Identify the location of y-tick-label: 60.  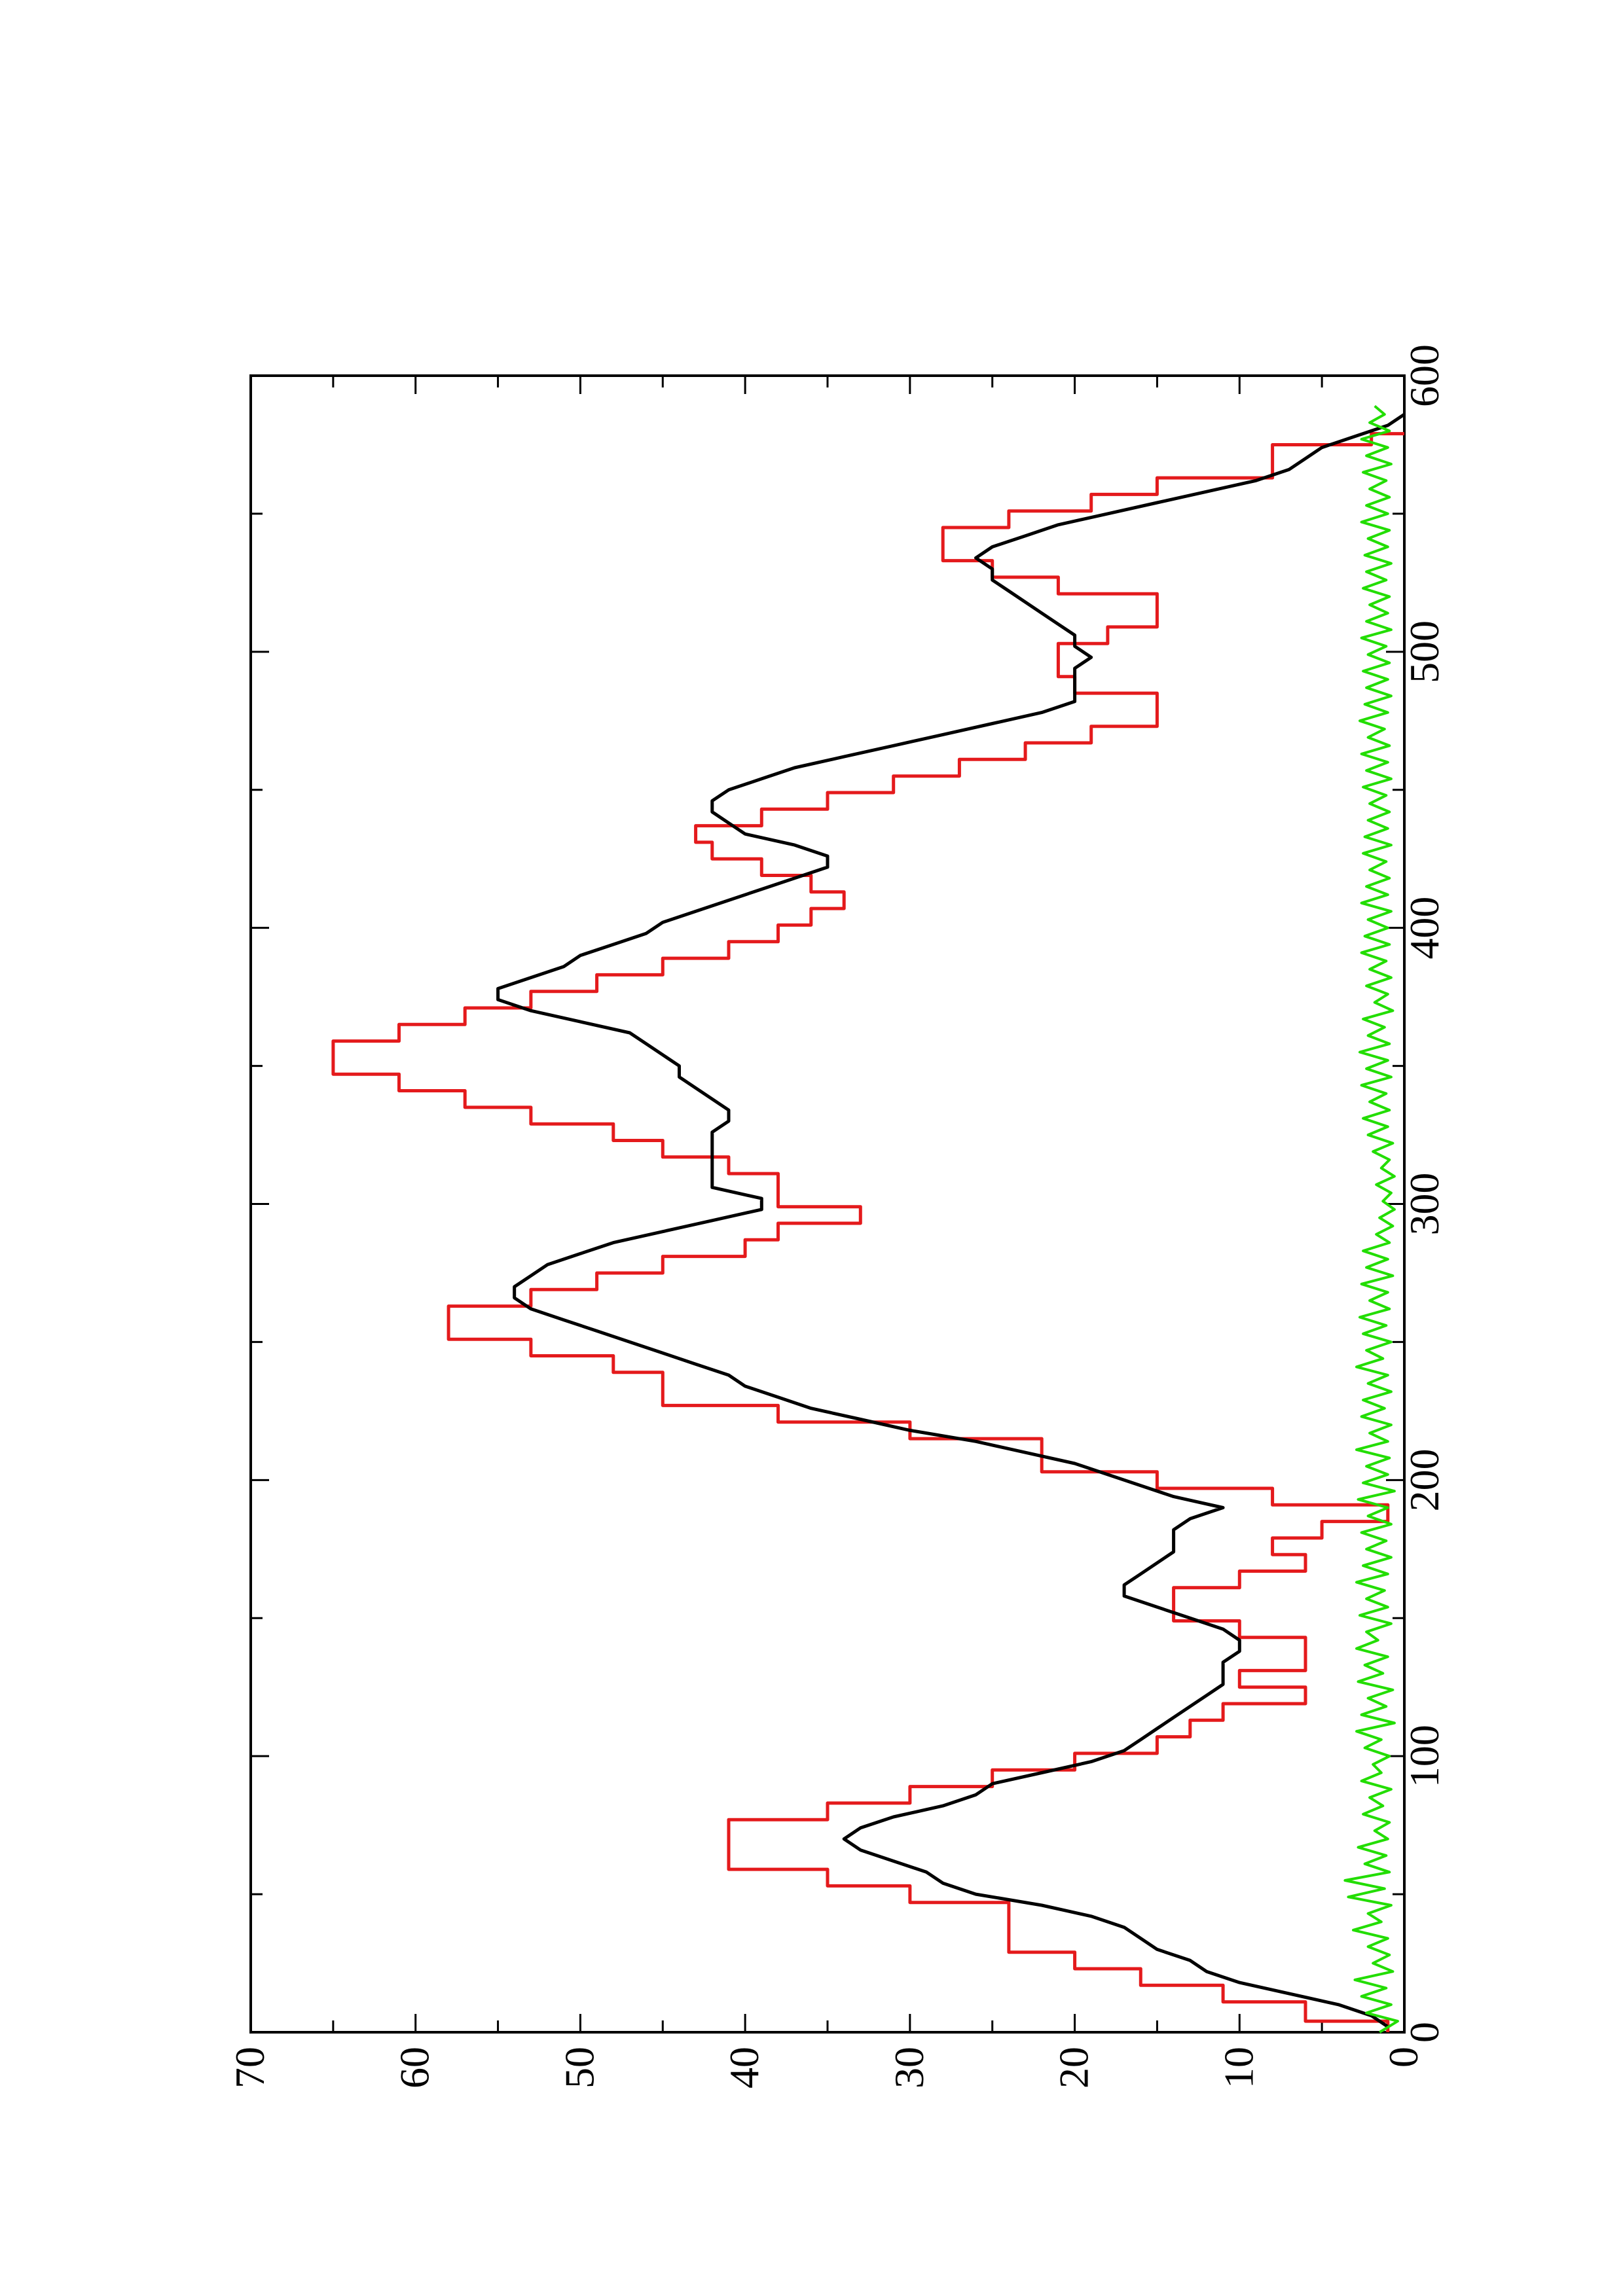
(415, 2068).